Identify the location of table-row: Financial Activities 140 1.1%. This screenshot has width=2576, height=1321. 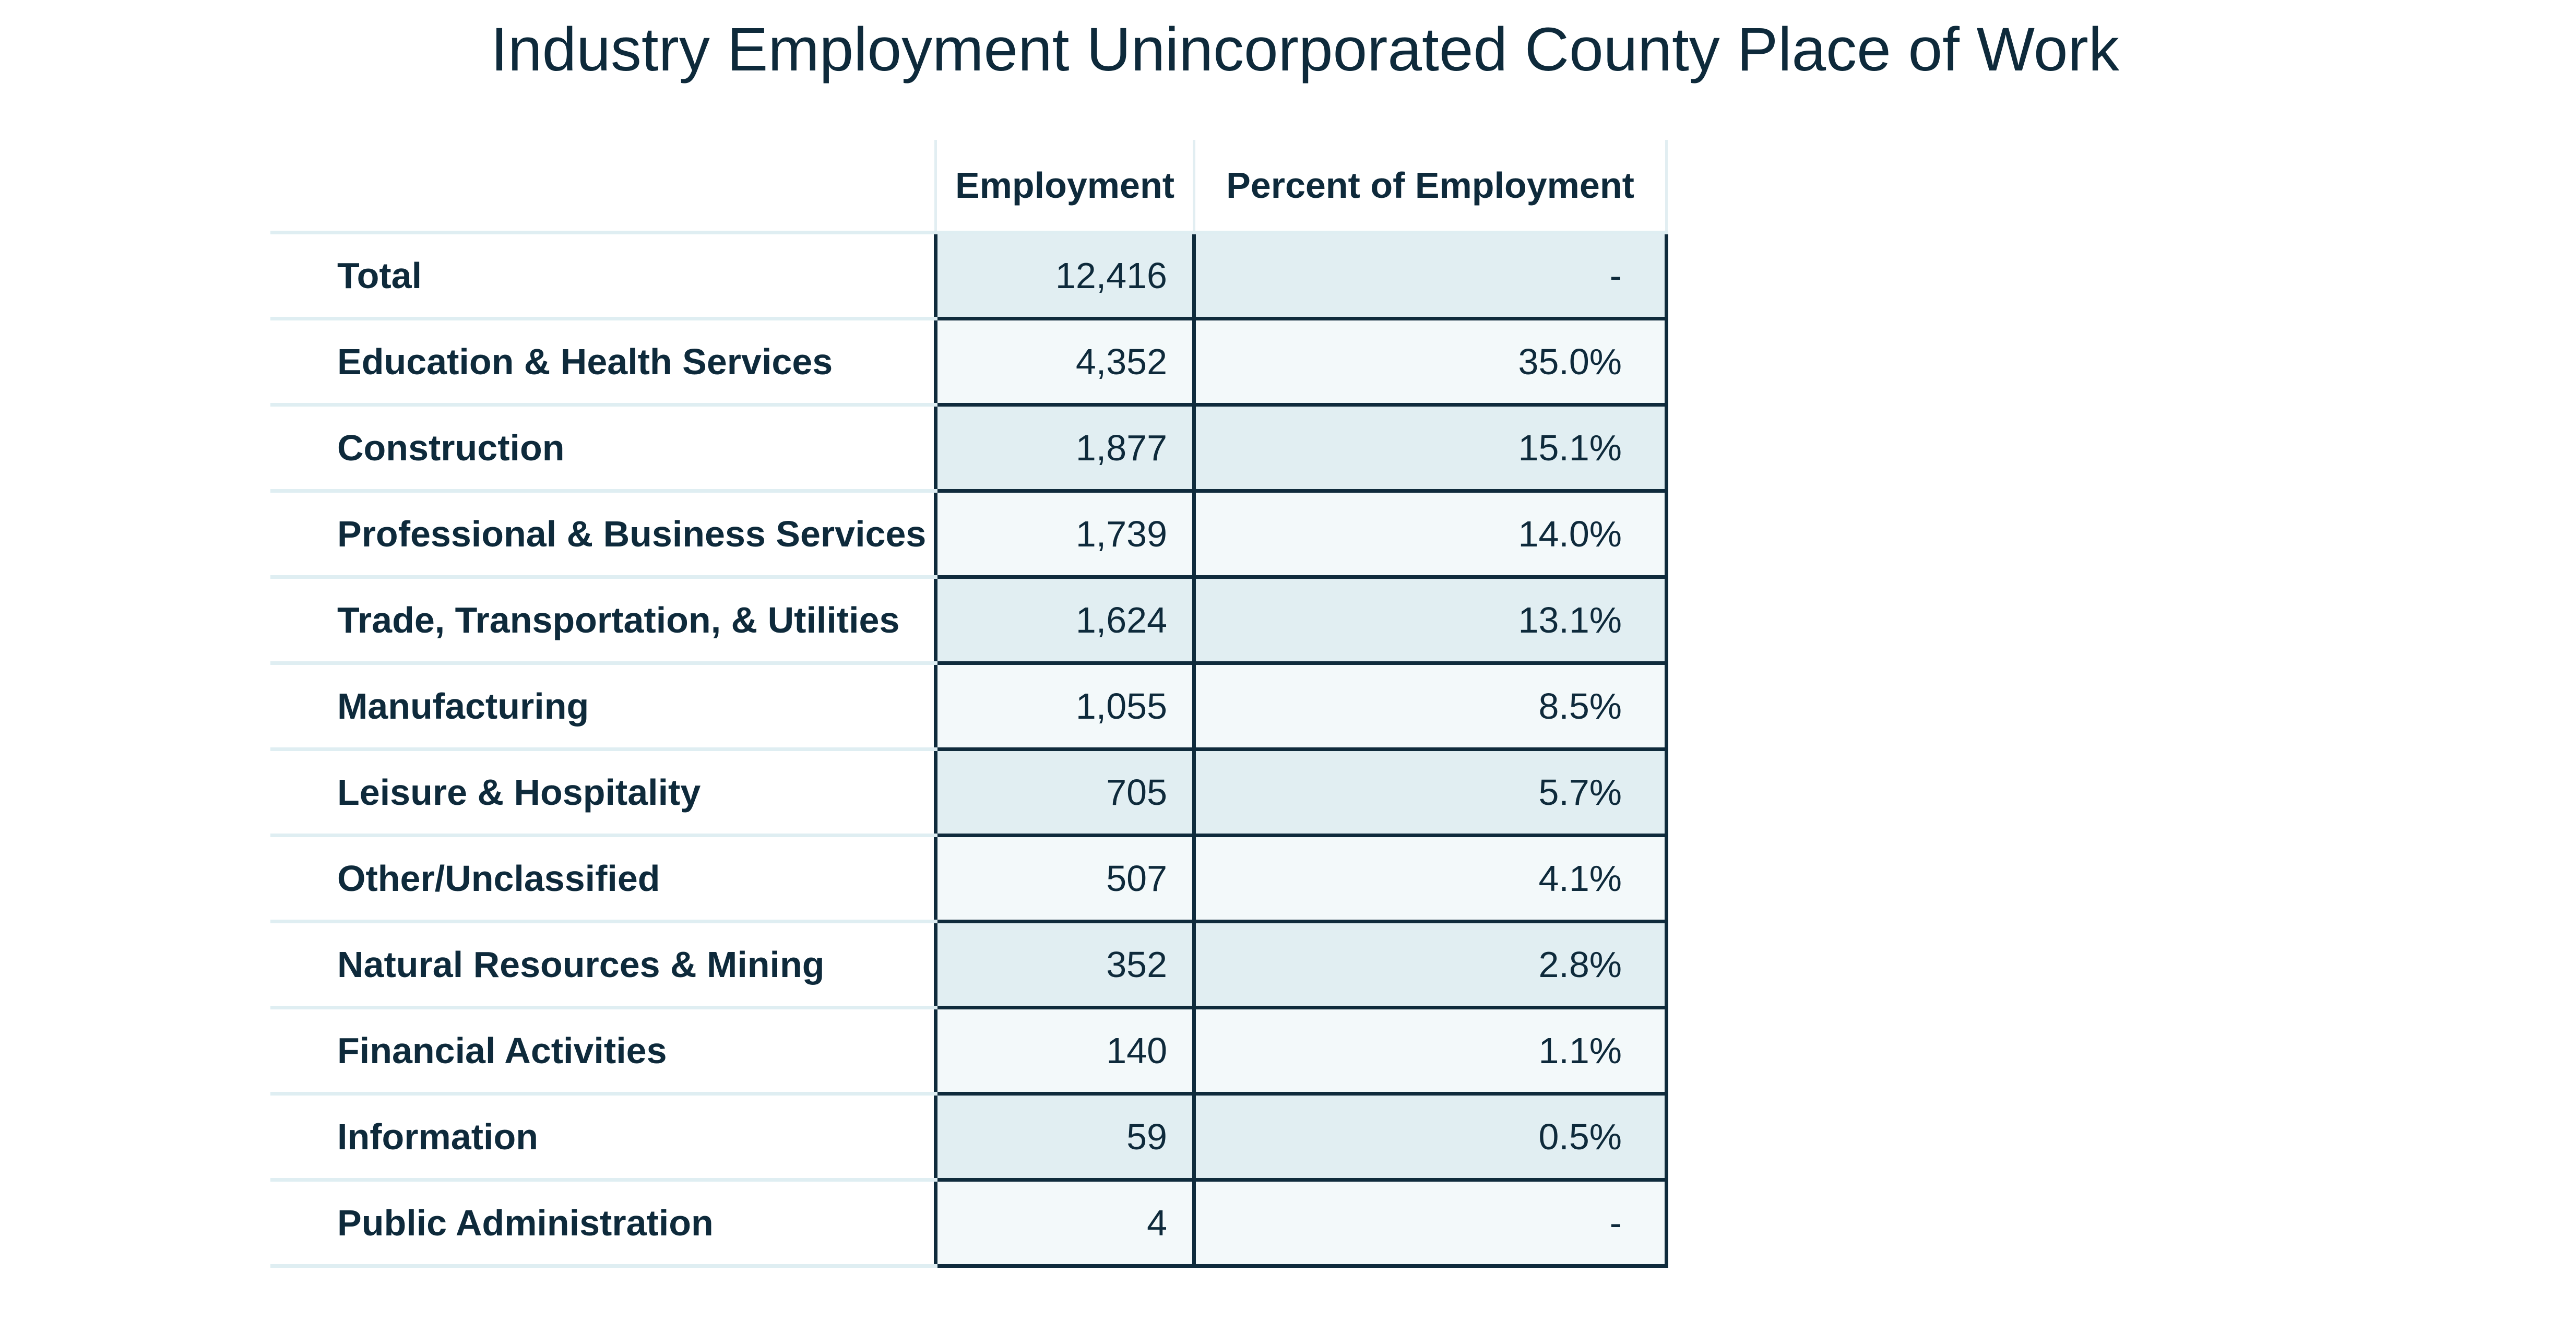
(969, 1051).